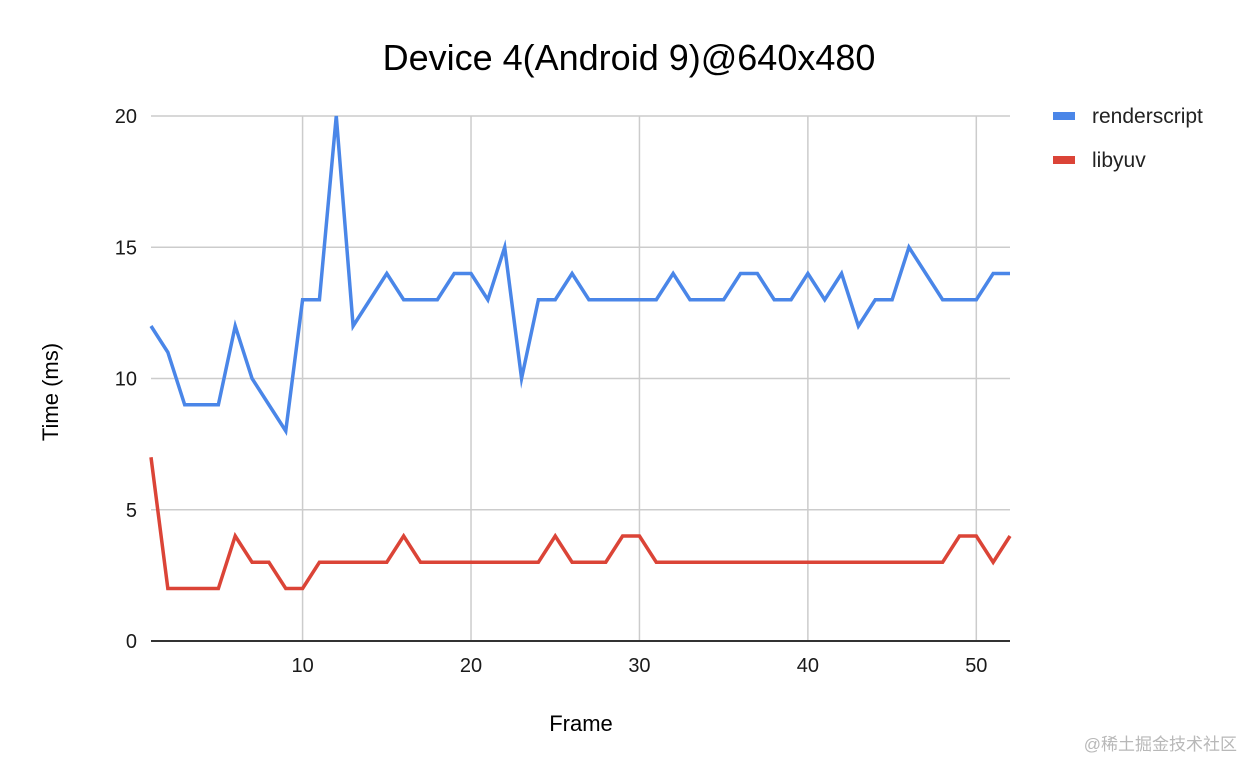  I want to click on chart-title: Device 4(Android 9)@640x480, so click(629, 57).